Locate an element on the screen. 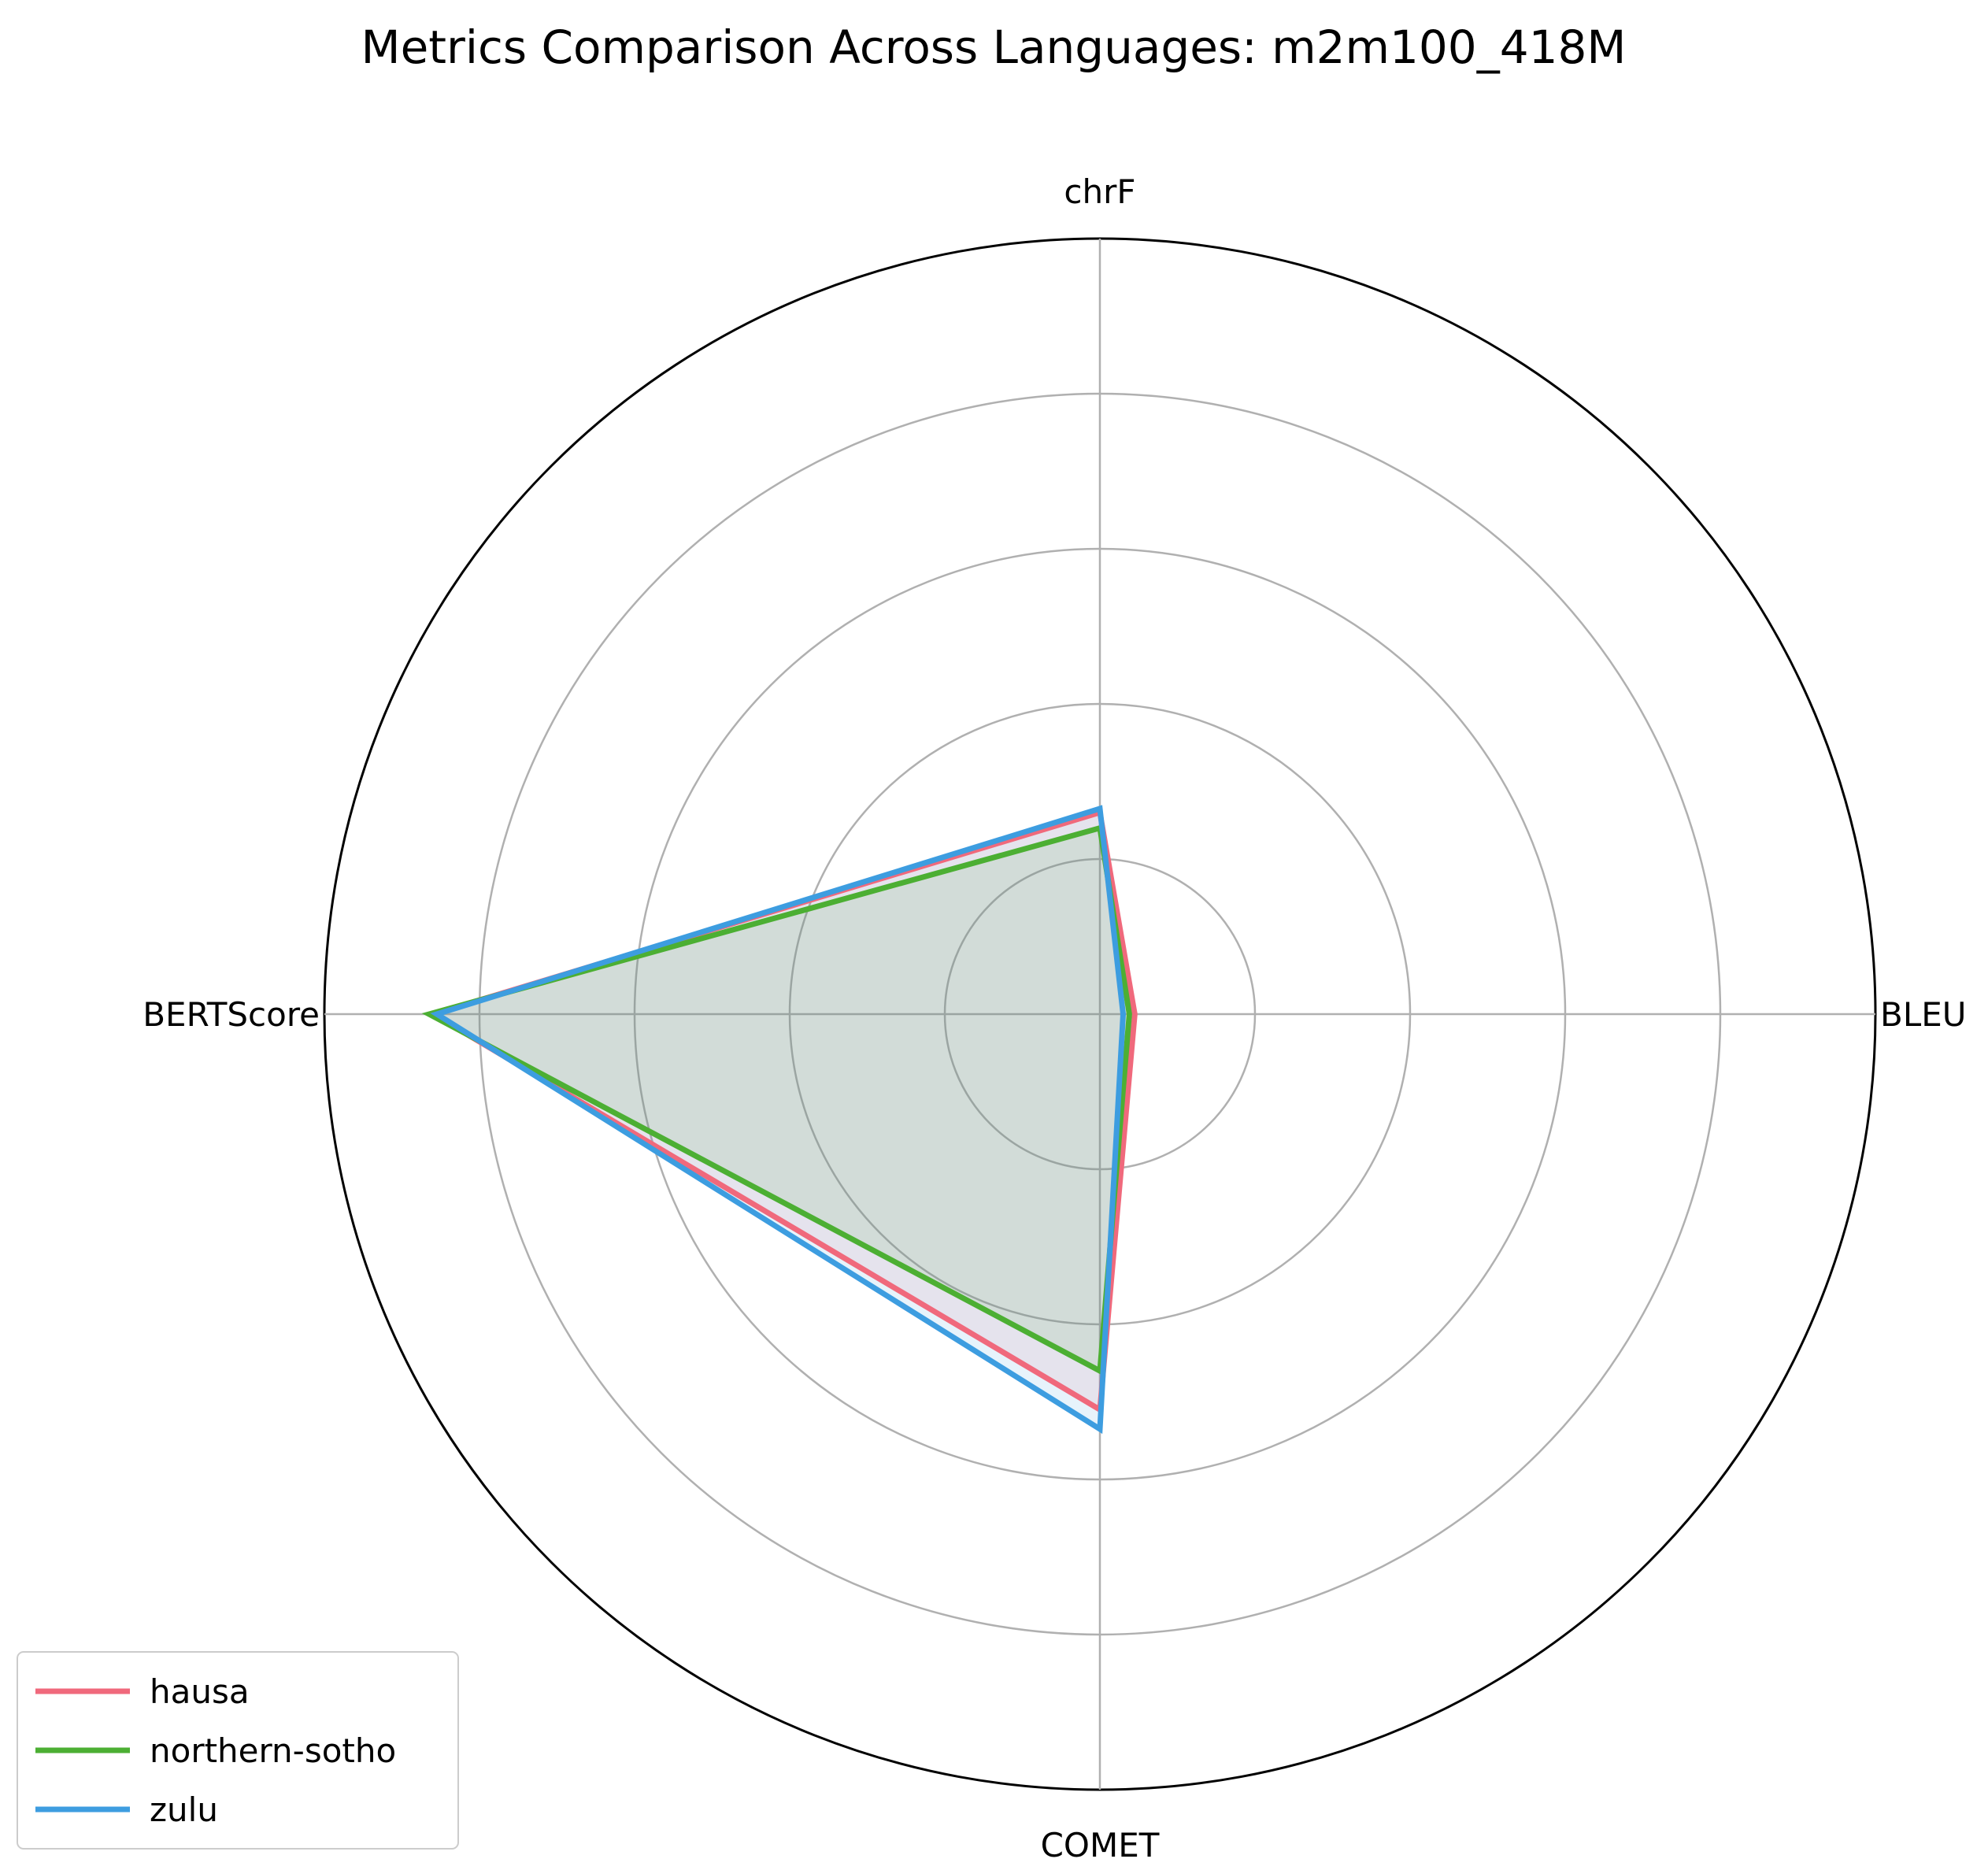 The image size is (1988, 1870). legend-frame is located at coordinates (238, 1750).